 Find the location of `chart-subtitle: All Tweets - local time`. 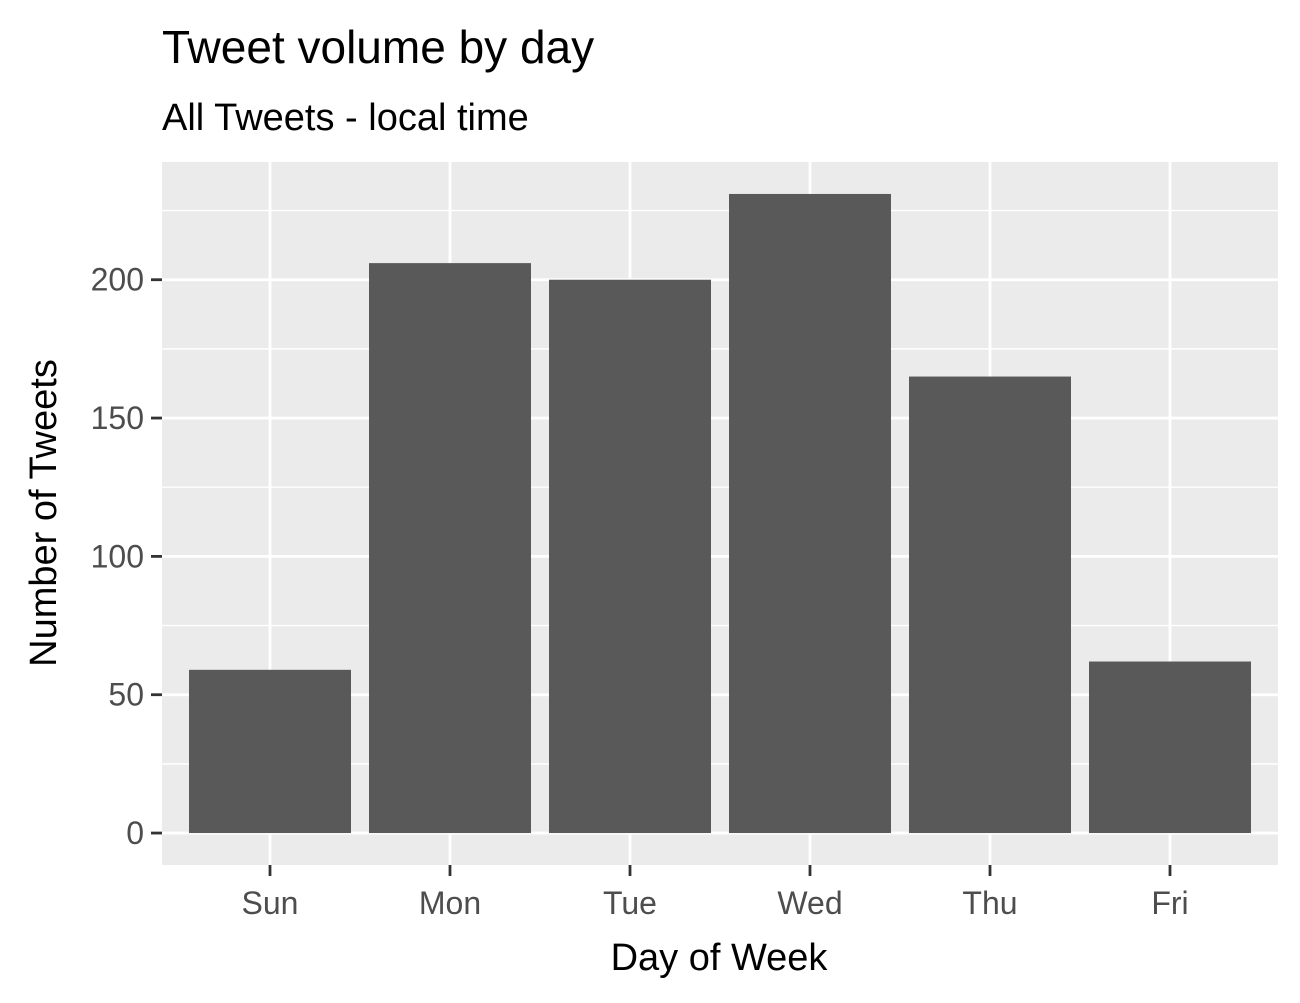

chart-subtitle: All Tweets - local time is located at coordinates (345, 118).